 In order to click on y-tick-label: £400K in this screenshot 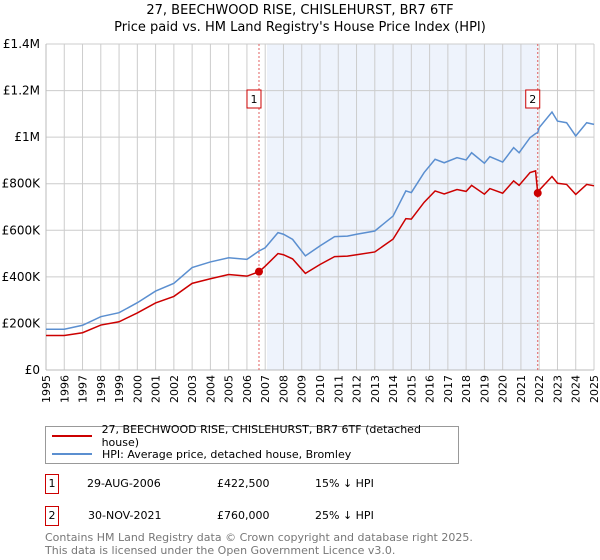, I will do `click(22, 277)`.